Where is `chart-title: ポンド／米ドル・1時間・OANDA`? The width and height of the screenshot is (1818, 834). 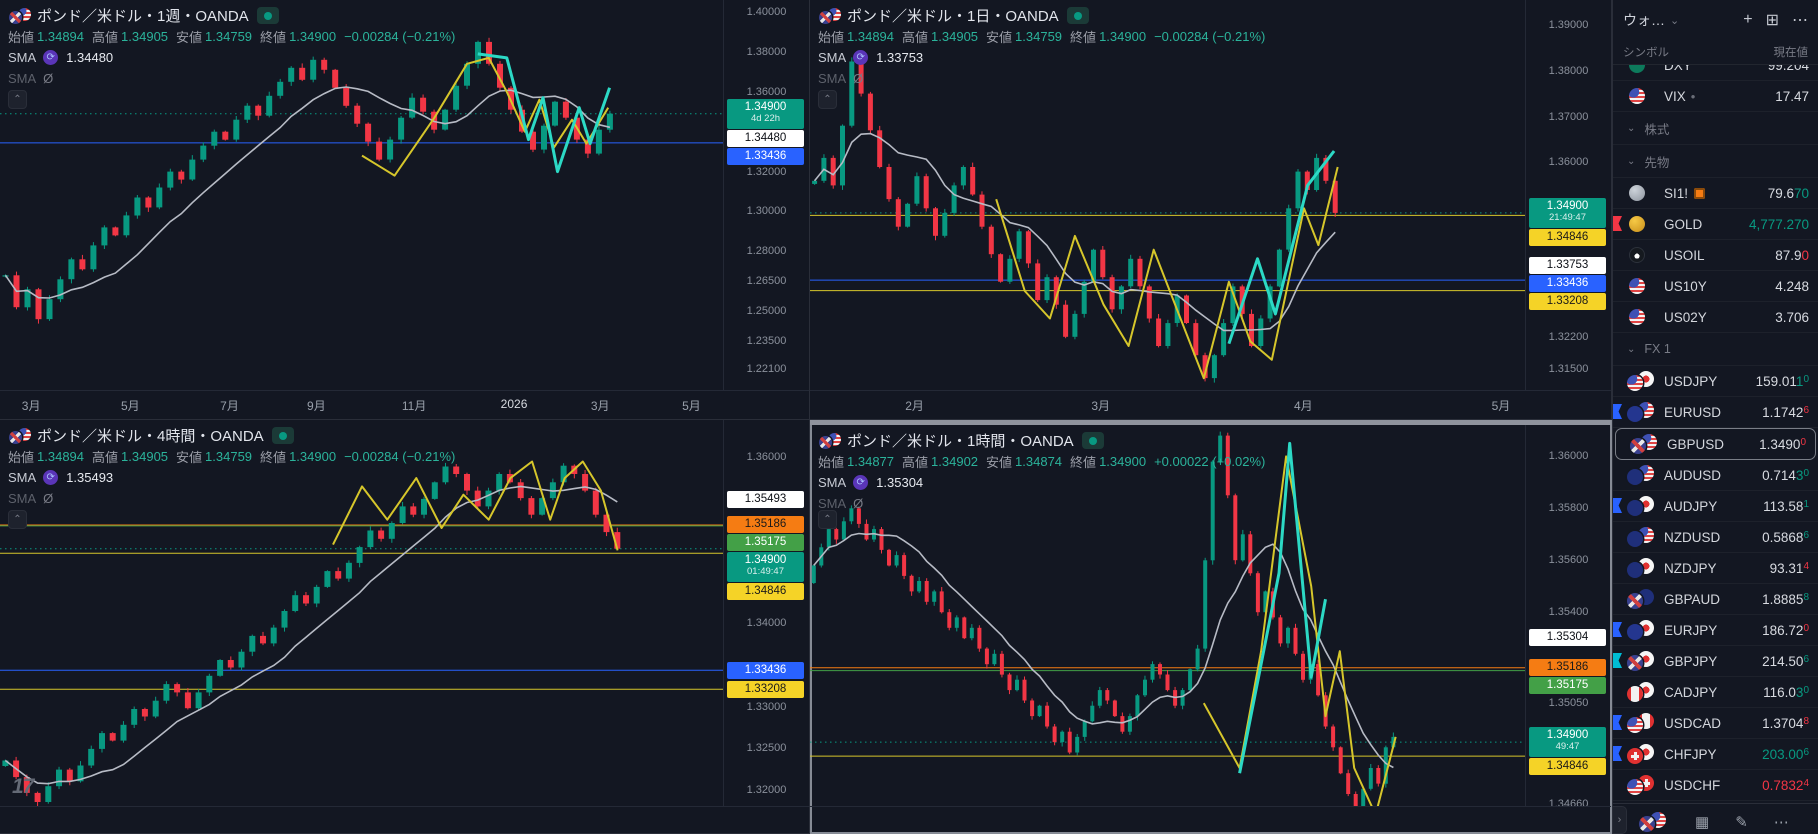
chart-title: ポンド／米ドル・1時間・OANDA is located at coordinates (960, 441).